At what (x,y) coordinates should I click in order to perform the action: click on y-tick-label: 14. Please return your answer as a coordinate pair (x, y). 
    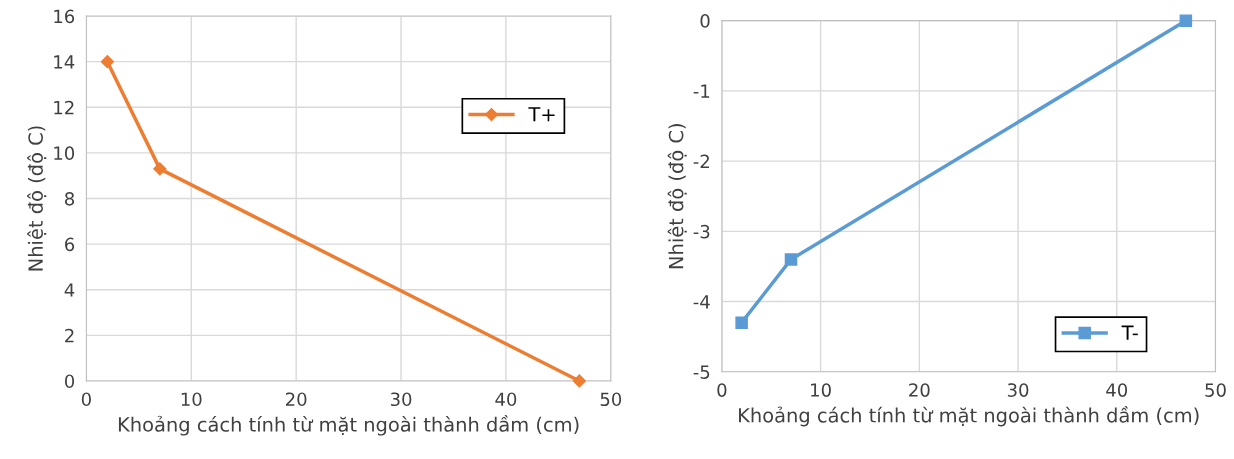
    Looking at the image, I should click on (64, 62).